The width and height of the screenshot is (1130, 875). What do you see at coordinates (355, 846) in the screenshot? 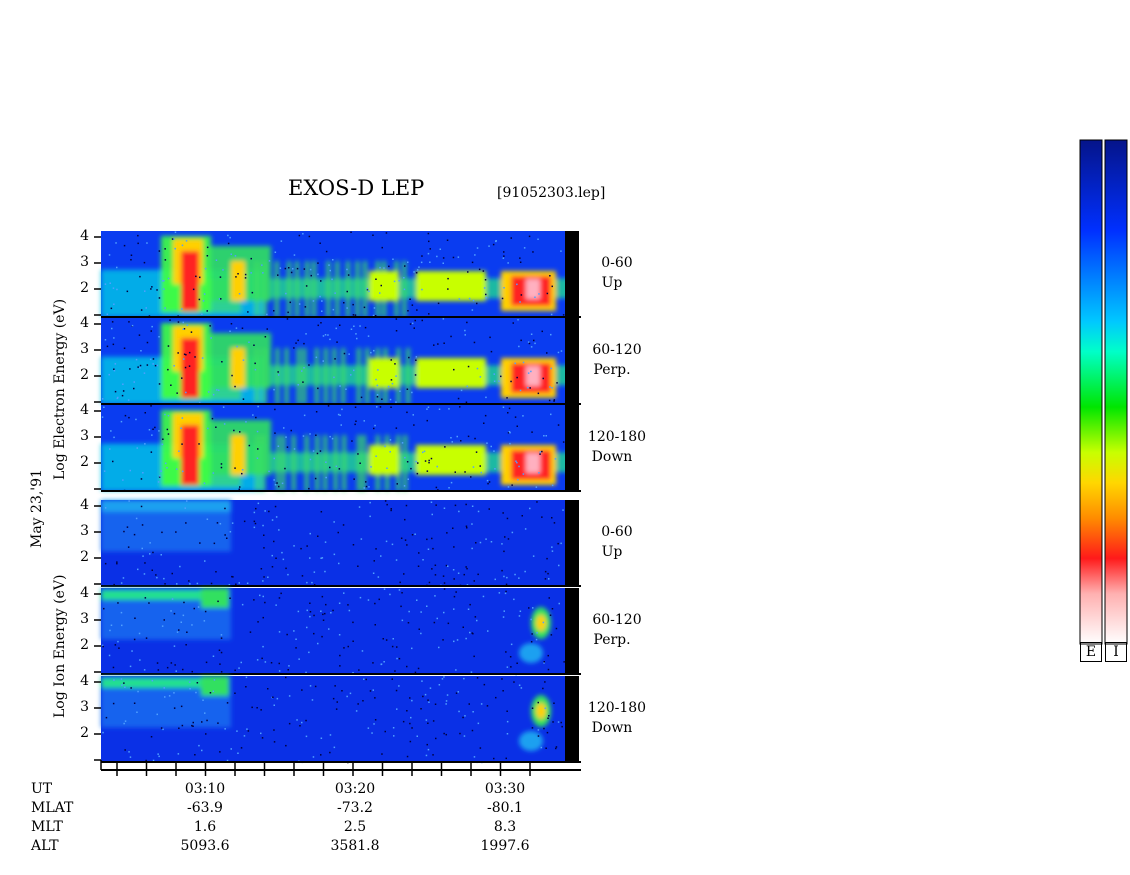
I see `orbit-value: 3581.8` at bounding box center [355, 846].